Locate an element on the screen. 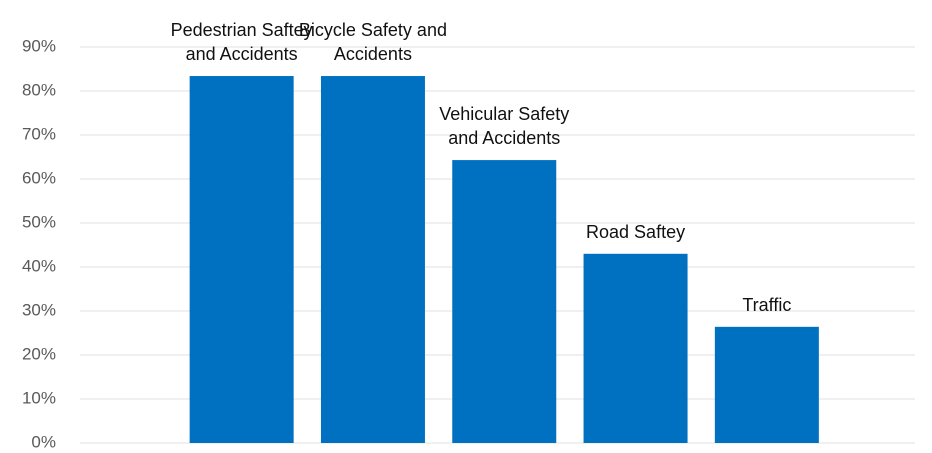  y-tick-label: 40% is located at coordinates (39, 265).